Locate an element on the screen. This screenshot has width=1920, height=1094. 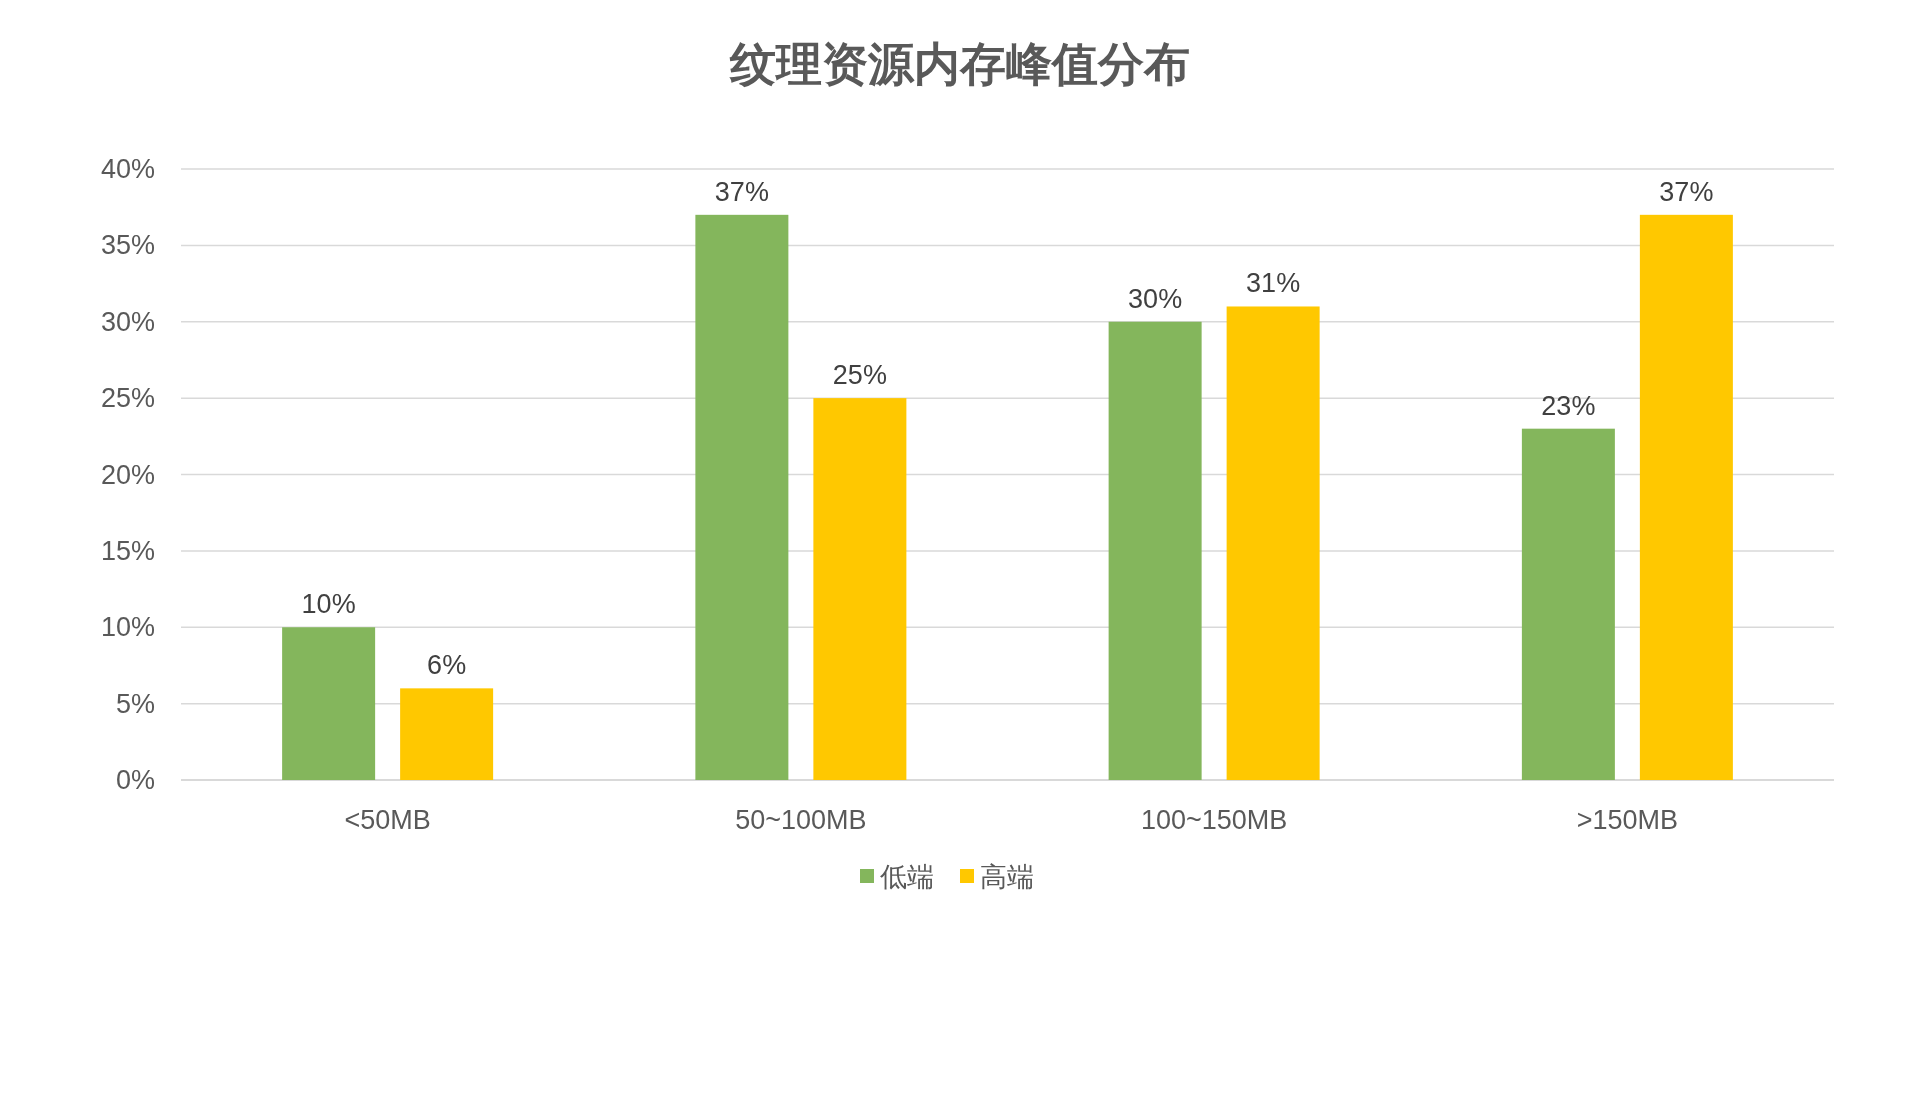
x-tick-label: <50MB is located at coordinates (387, 820).